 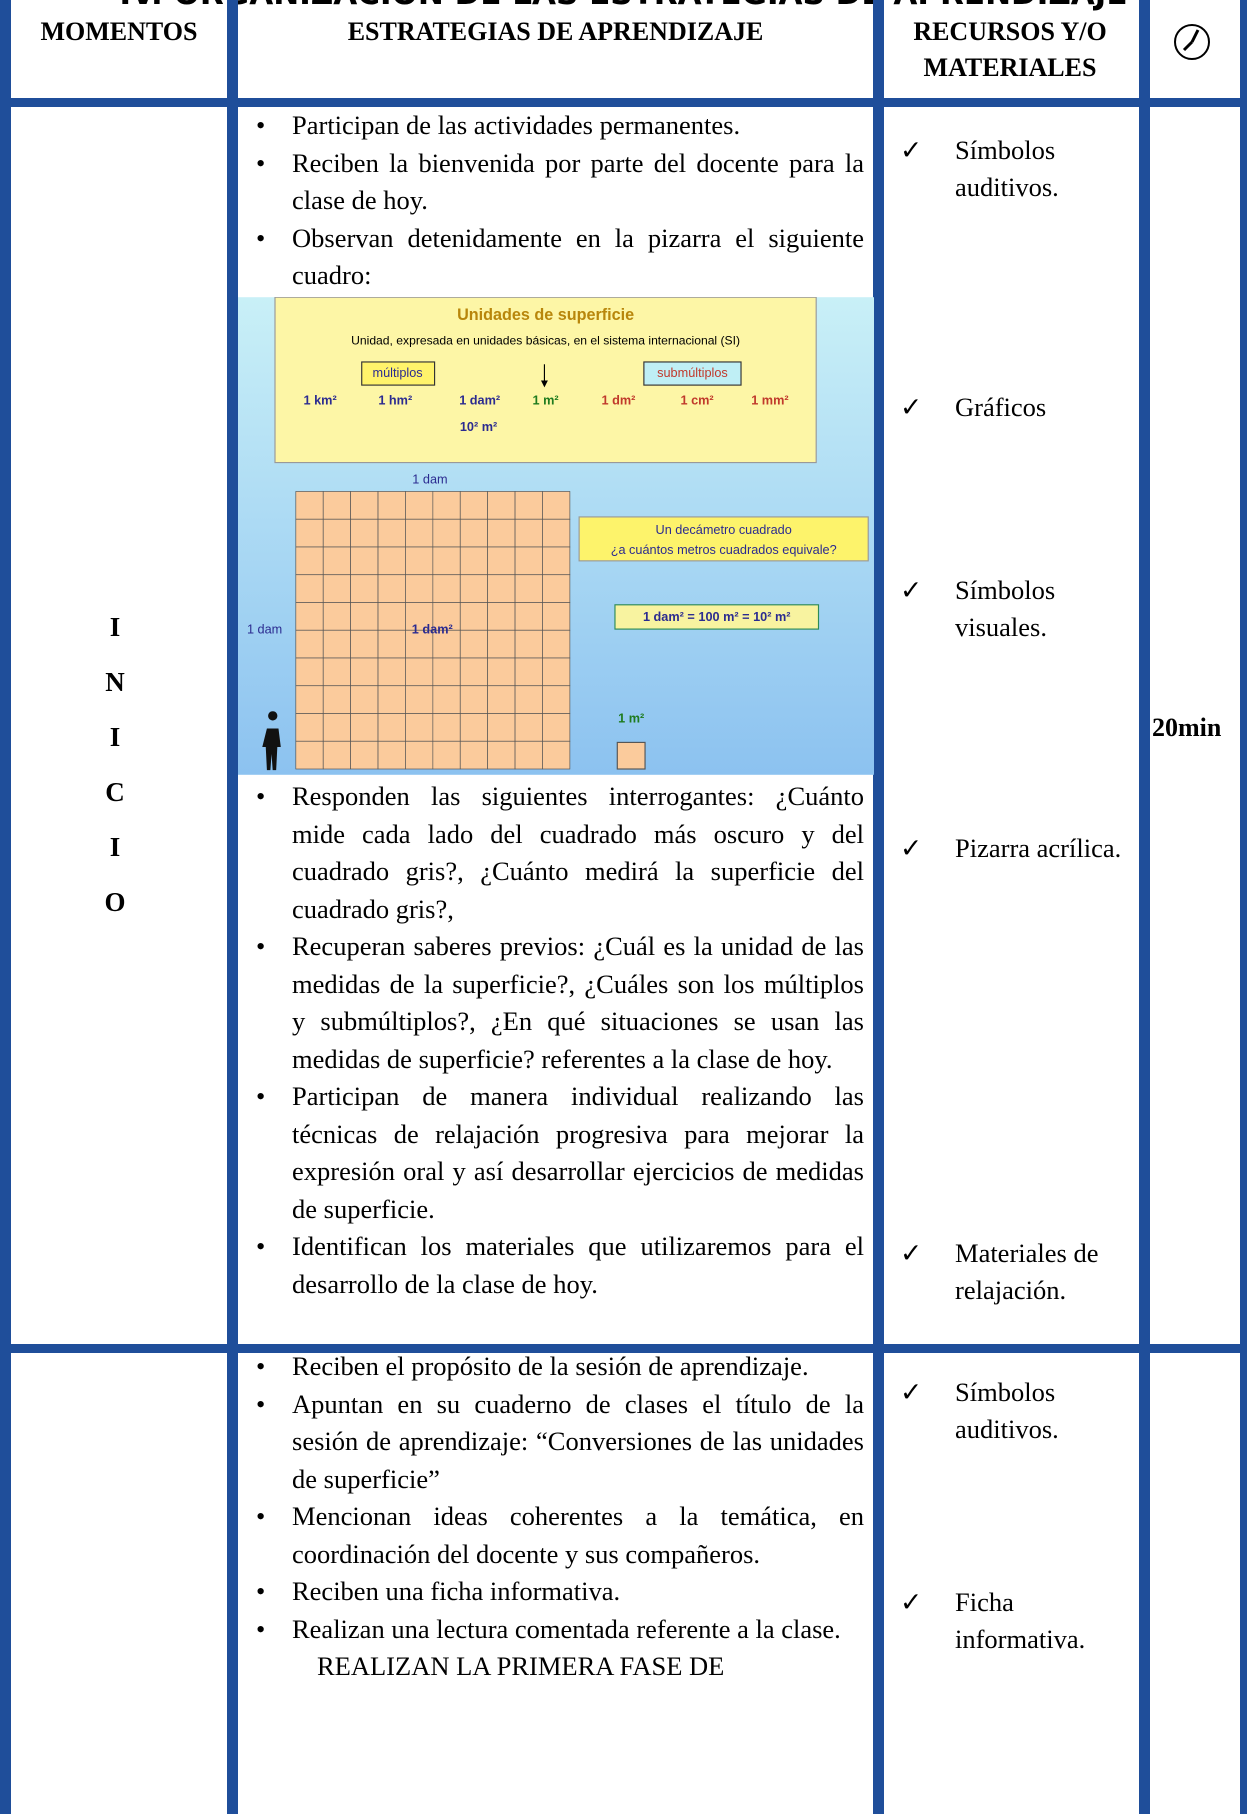 What do you see at coordinates (115, 902) in the screenshot?
I see `moment-letter: O` at bounding box center [115, 902].